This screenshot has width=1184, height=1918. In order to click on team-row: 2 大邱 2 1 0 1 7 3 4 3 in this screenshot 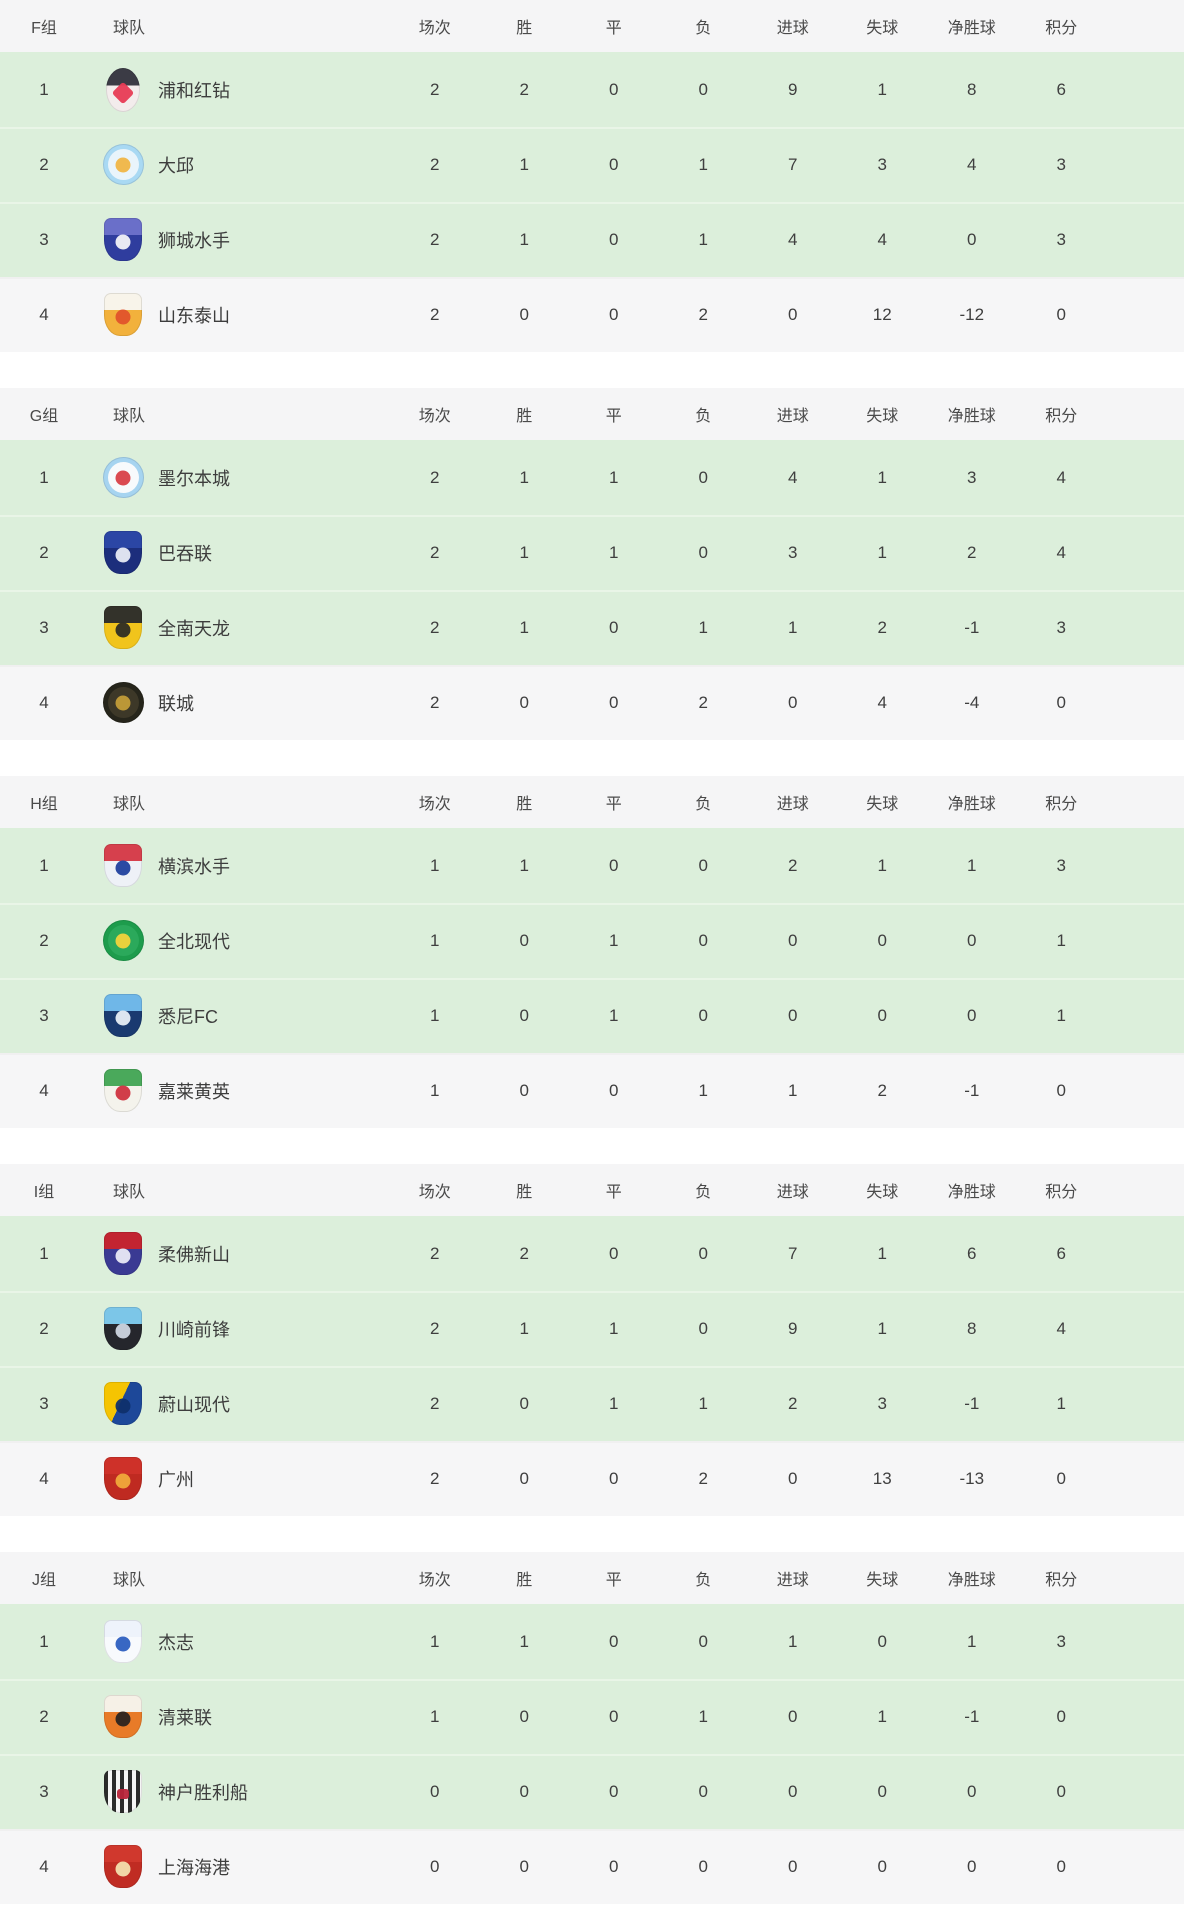, I will do `click(592, 164)`.